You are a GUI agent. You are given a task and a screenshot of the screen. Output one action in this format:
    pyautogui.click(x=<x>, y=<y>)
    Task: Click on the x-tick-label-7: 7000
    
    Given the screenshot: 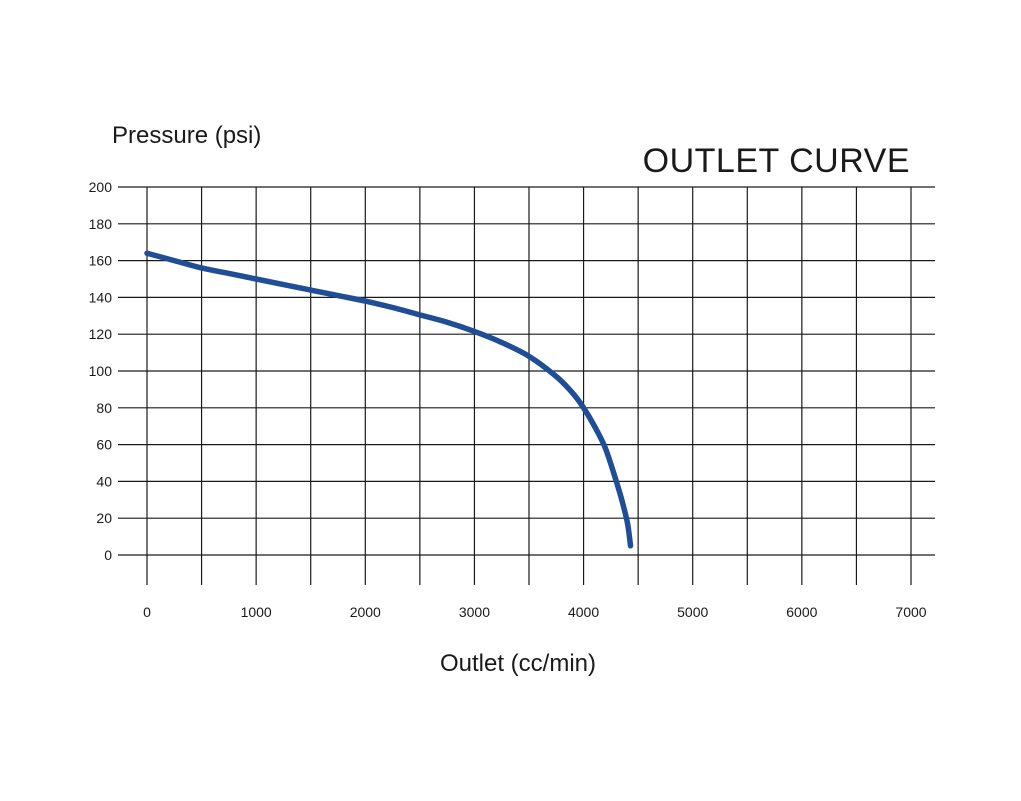 What is the action you would take?
    pyautogui.click(x=910, y=612)
    